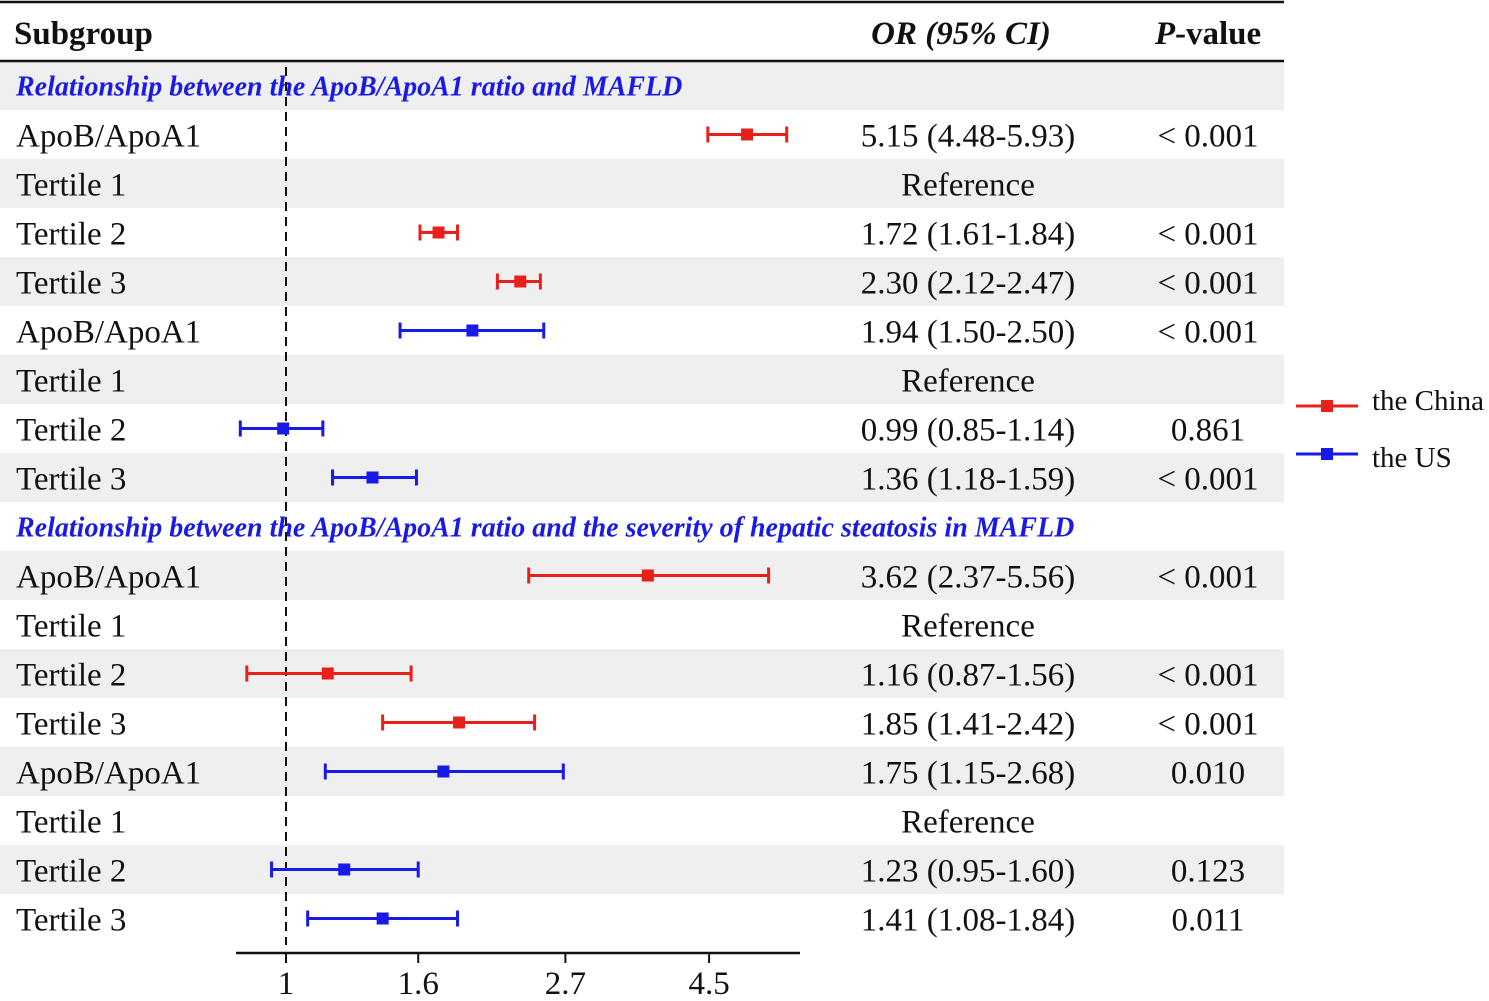 This screenshot has height=1001, width=1489. Describe the element at coordinates (968, 872) in the screenshot. I see `or-ci-value: 1.23 (0.95-1.60)` at that location.